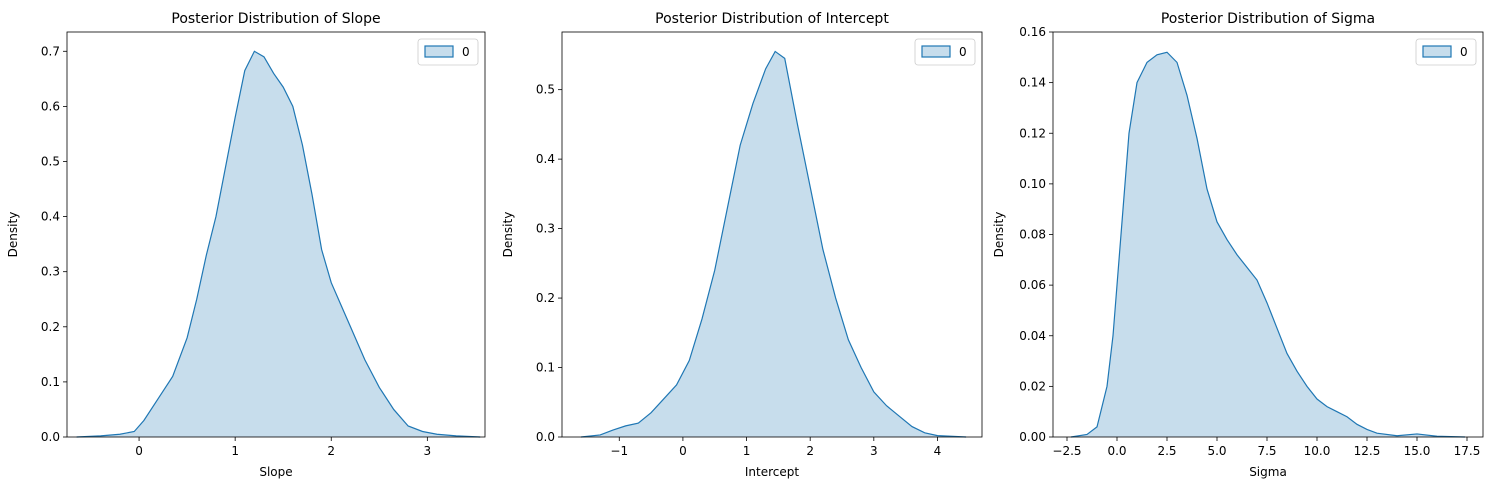 The width and height of the screenshot is (1489, 490). I want to click on y-tick-label: 0.12, so click(1032, 133).